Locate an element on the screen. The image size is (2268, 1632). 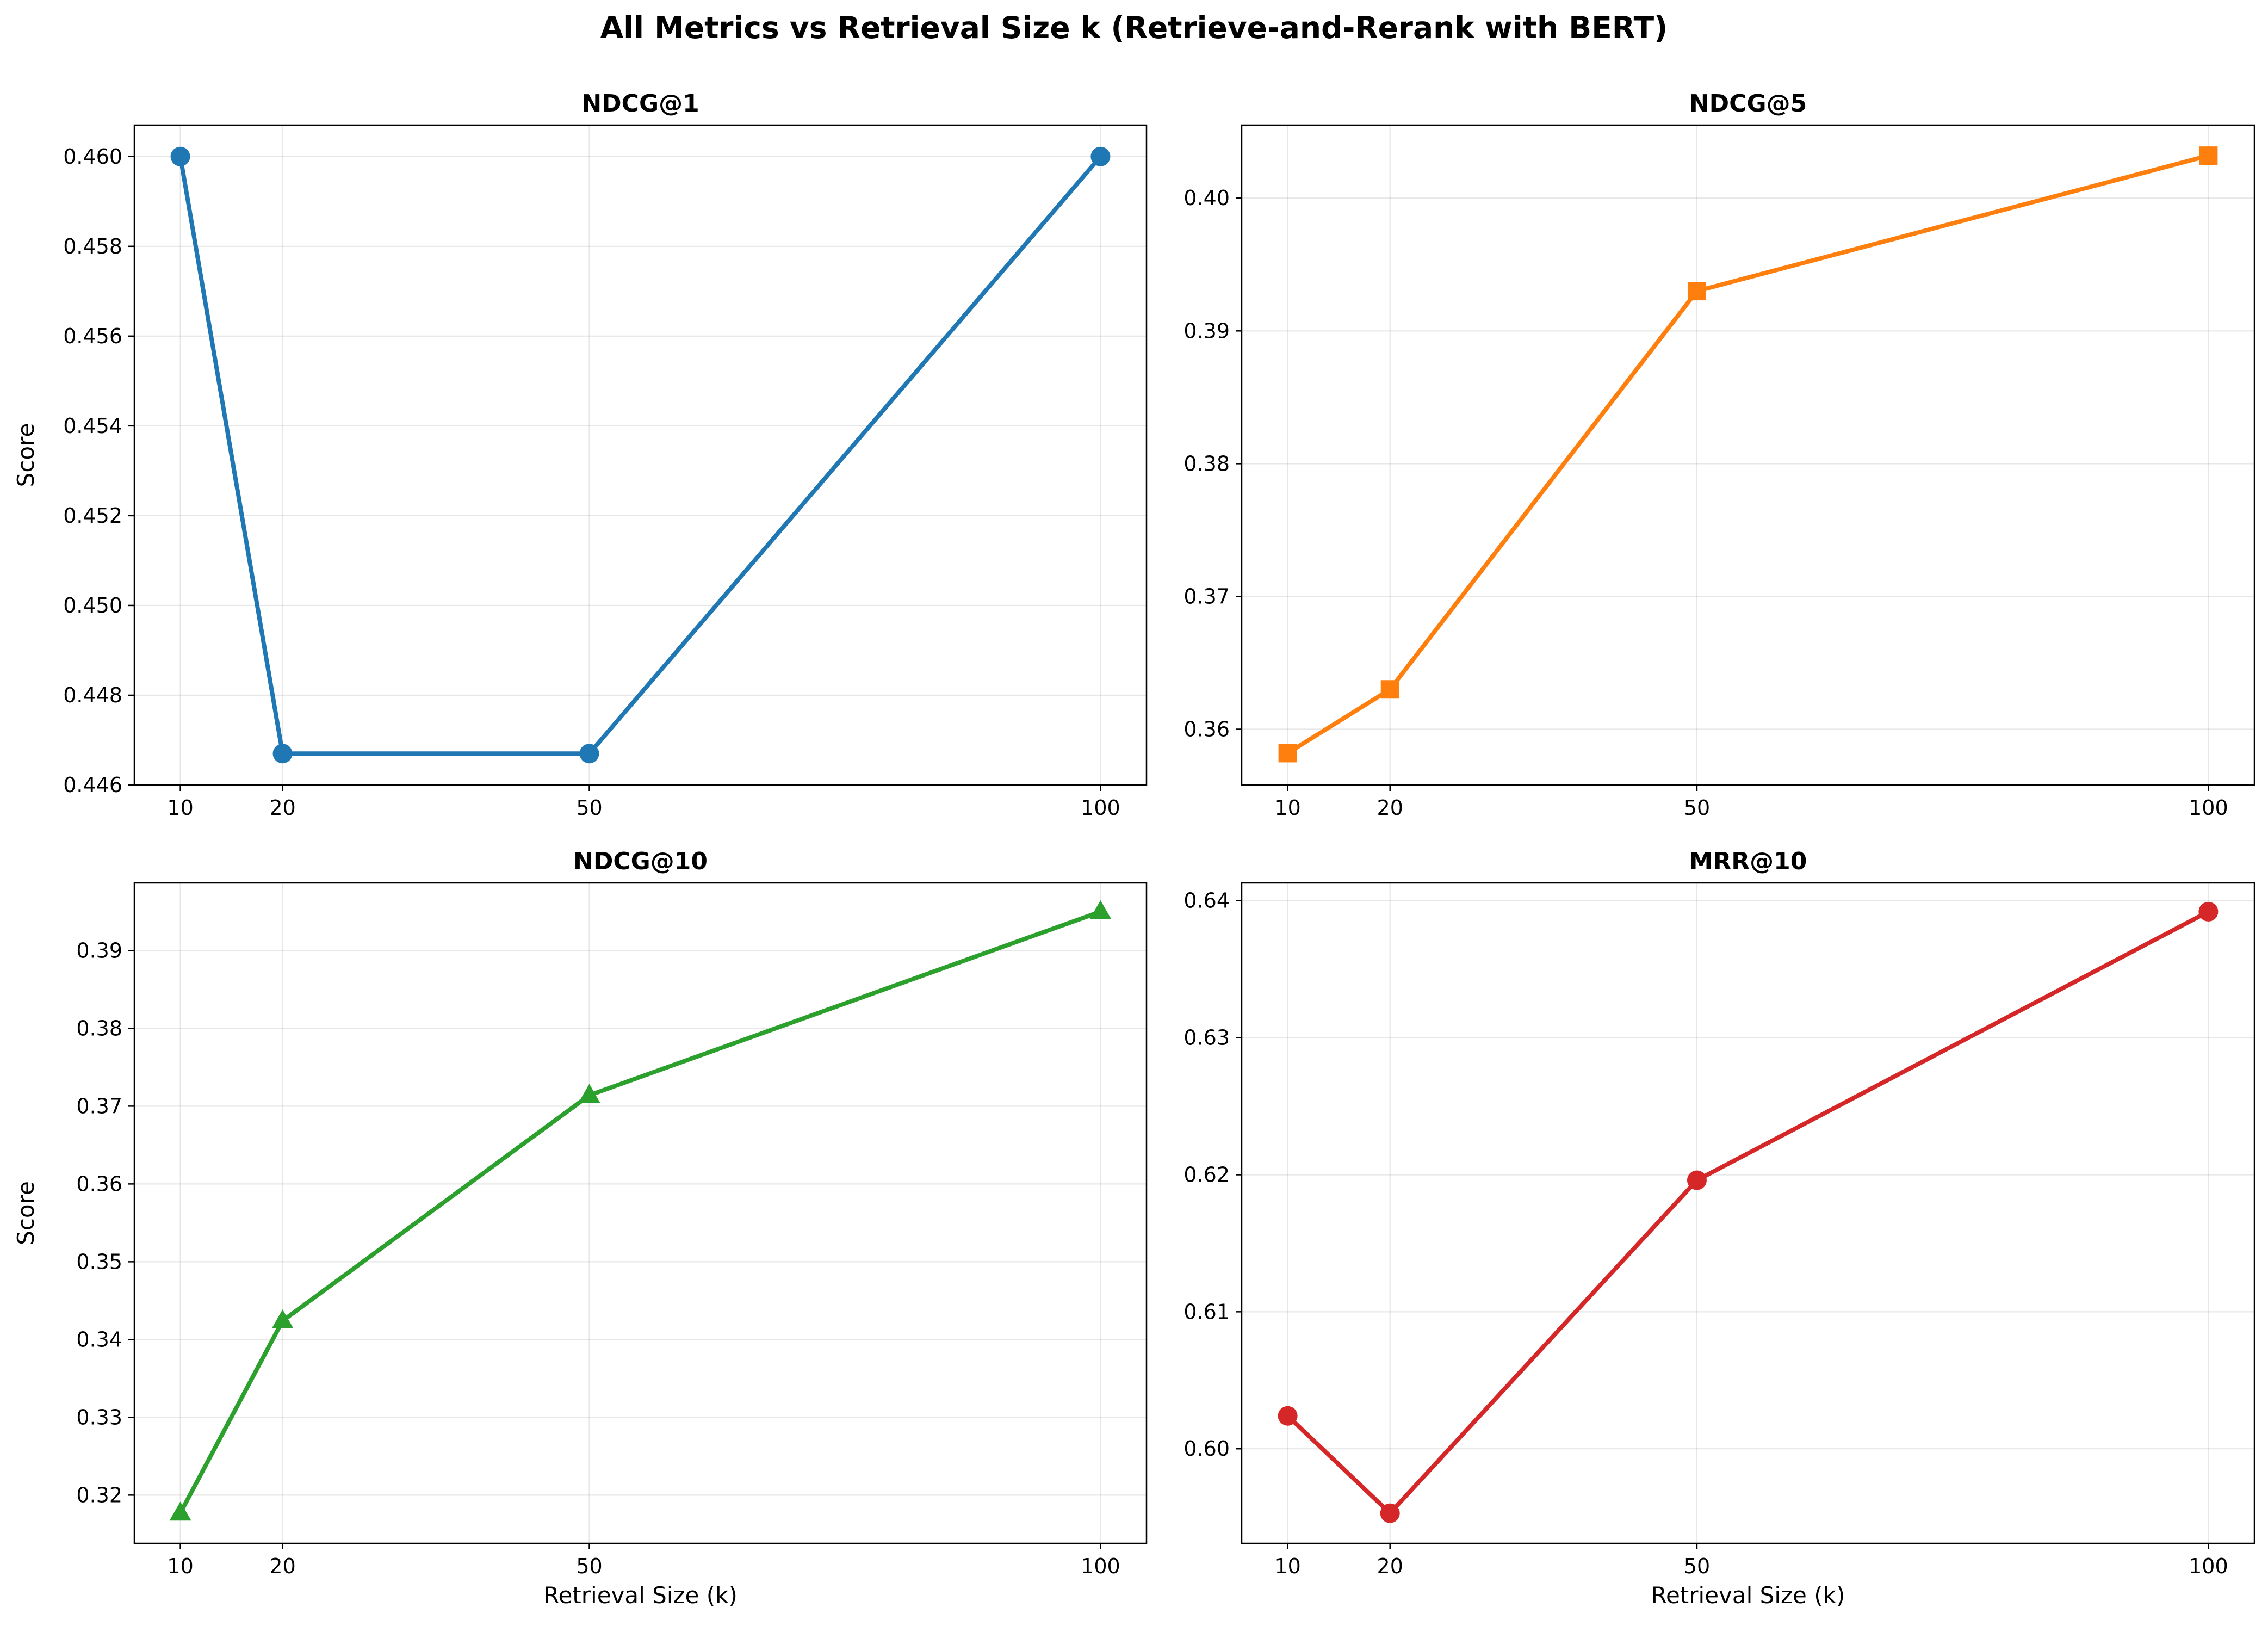
y-tick-label: 0.460 is located at coordinates (92, 157).